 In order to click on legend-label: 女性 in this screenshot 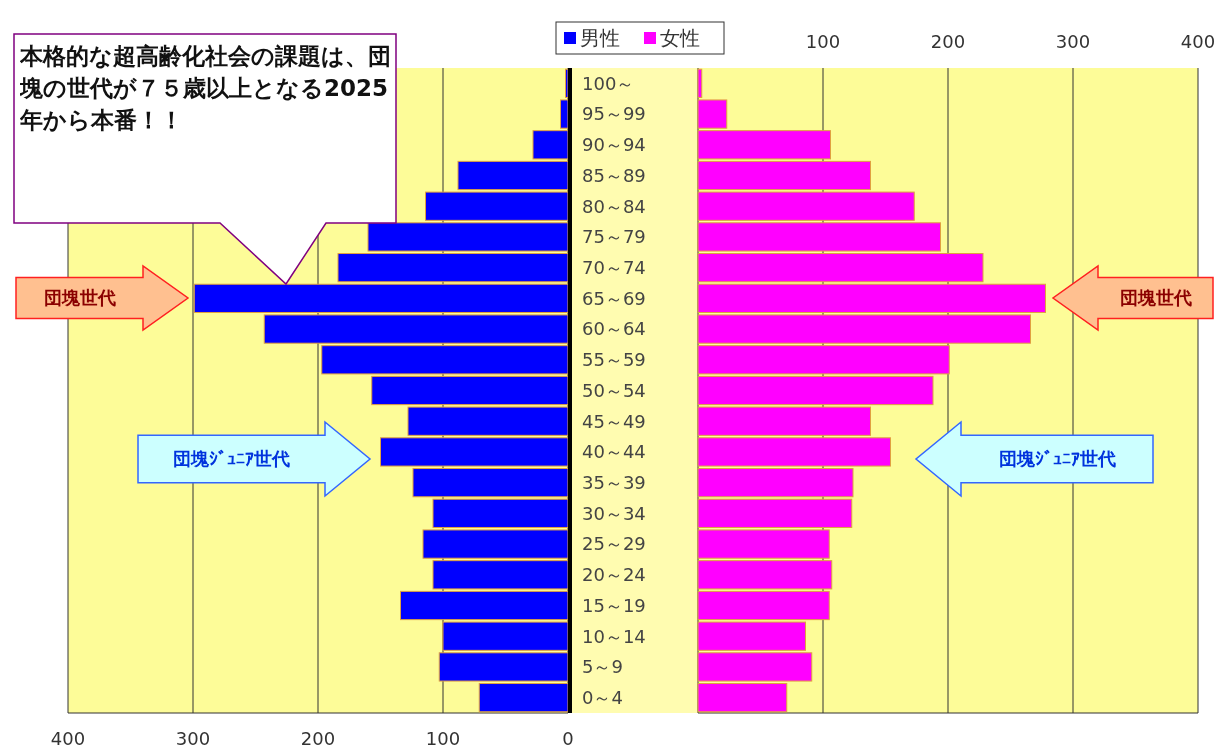, I will do `click(680, 38)`.